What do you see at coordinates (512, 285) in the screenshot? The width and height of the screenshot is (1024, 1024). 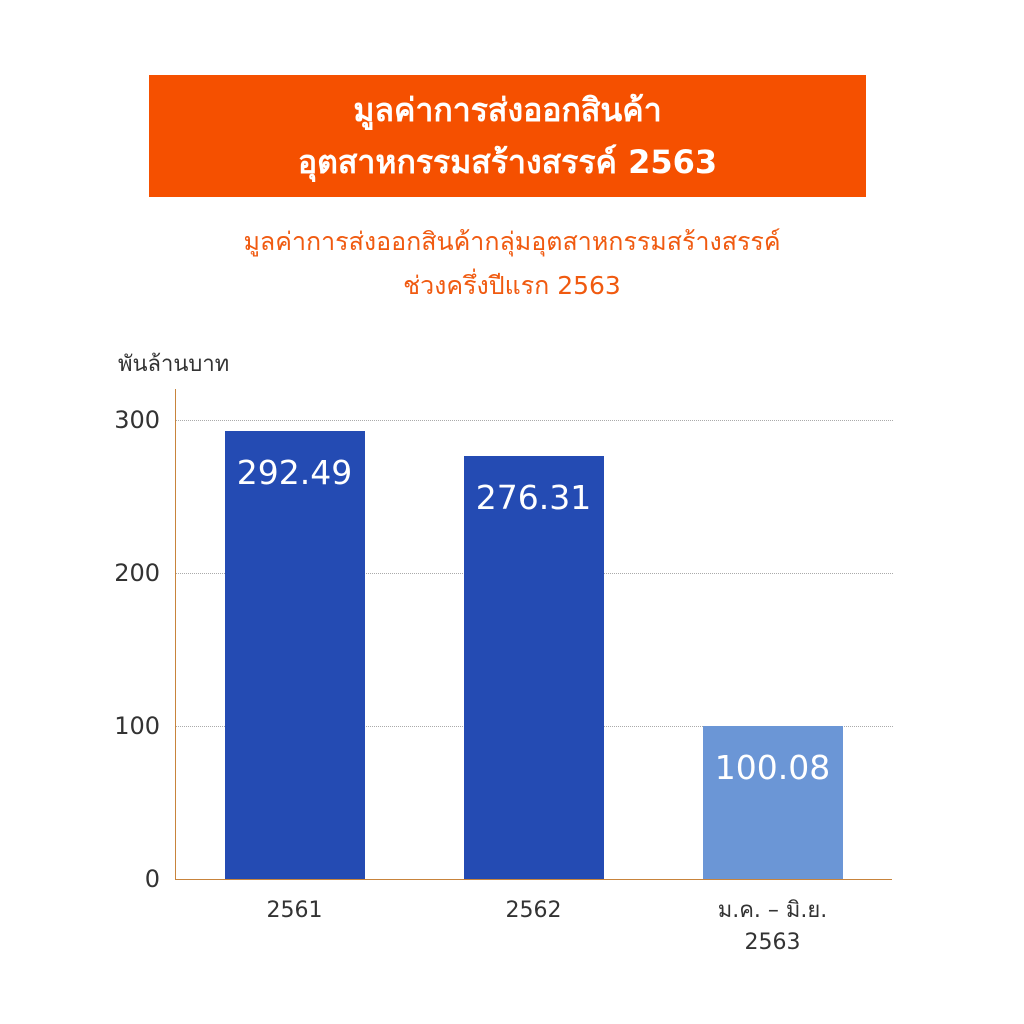 I see `subtitle-line: ช่วงครึ่งปีแรก 2563` at bounding box center [512, 285].